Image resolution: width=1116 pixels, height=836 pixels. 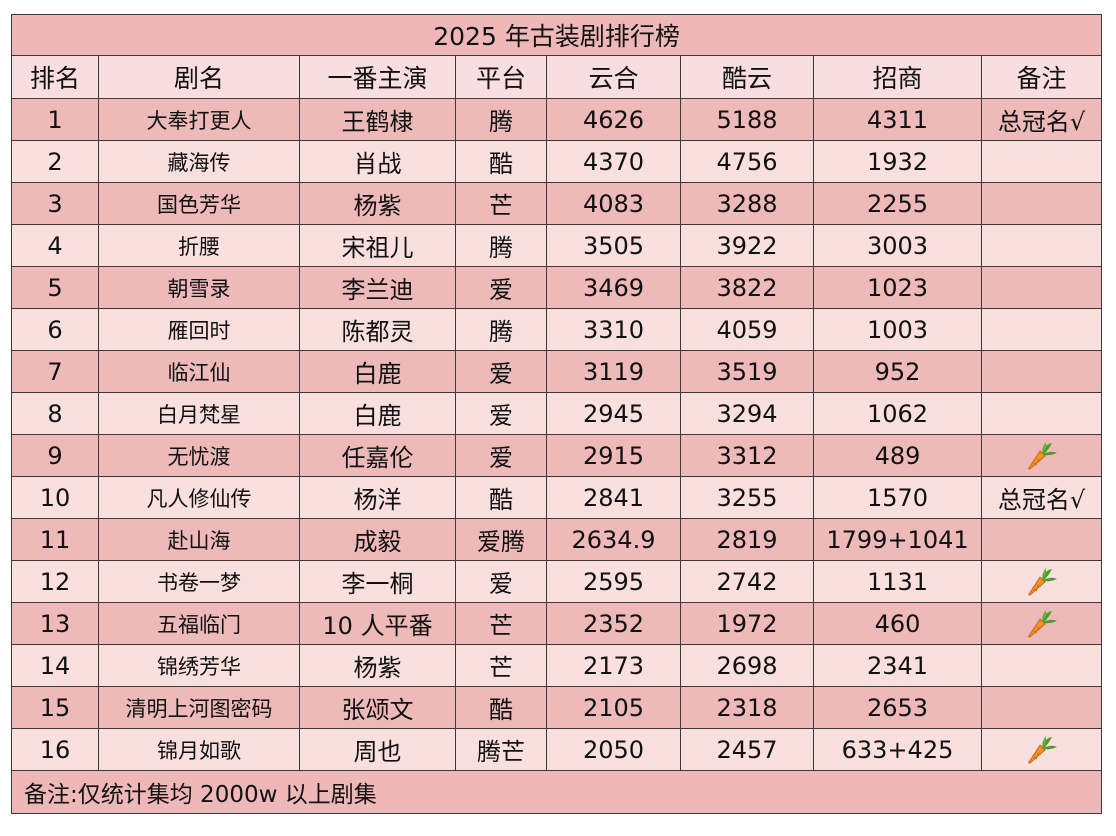 I want to click on kuyun-cell: 2742, so click(x=747, y=581).